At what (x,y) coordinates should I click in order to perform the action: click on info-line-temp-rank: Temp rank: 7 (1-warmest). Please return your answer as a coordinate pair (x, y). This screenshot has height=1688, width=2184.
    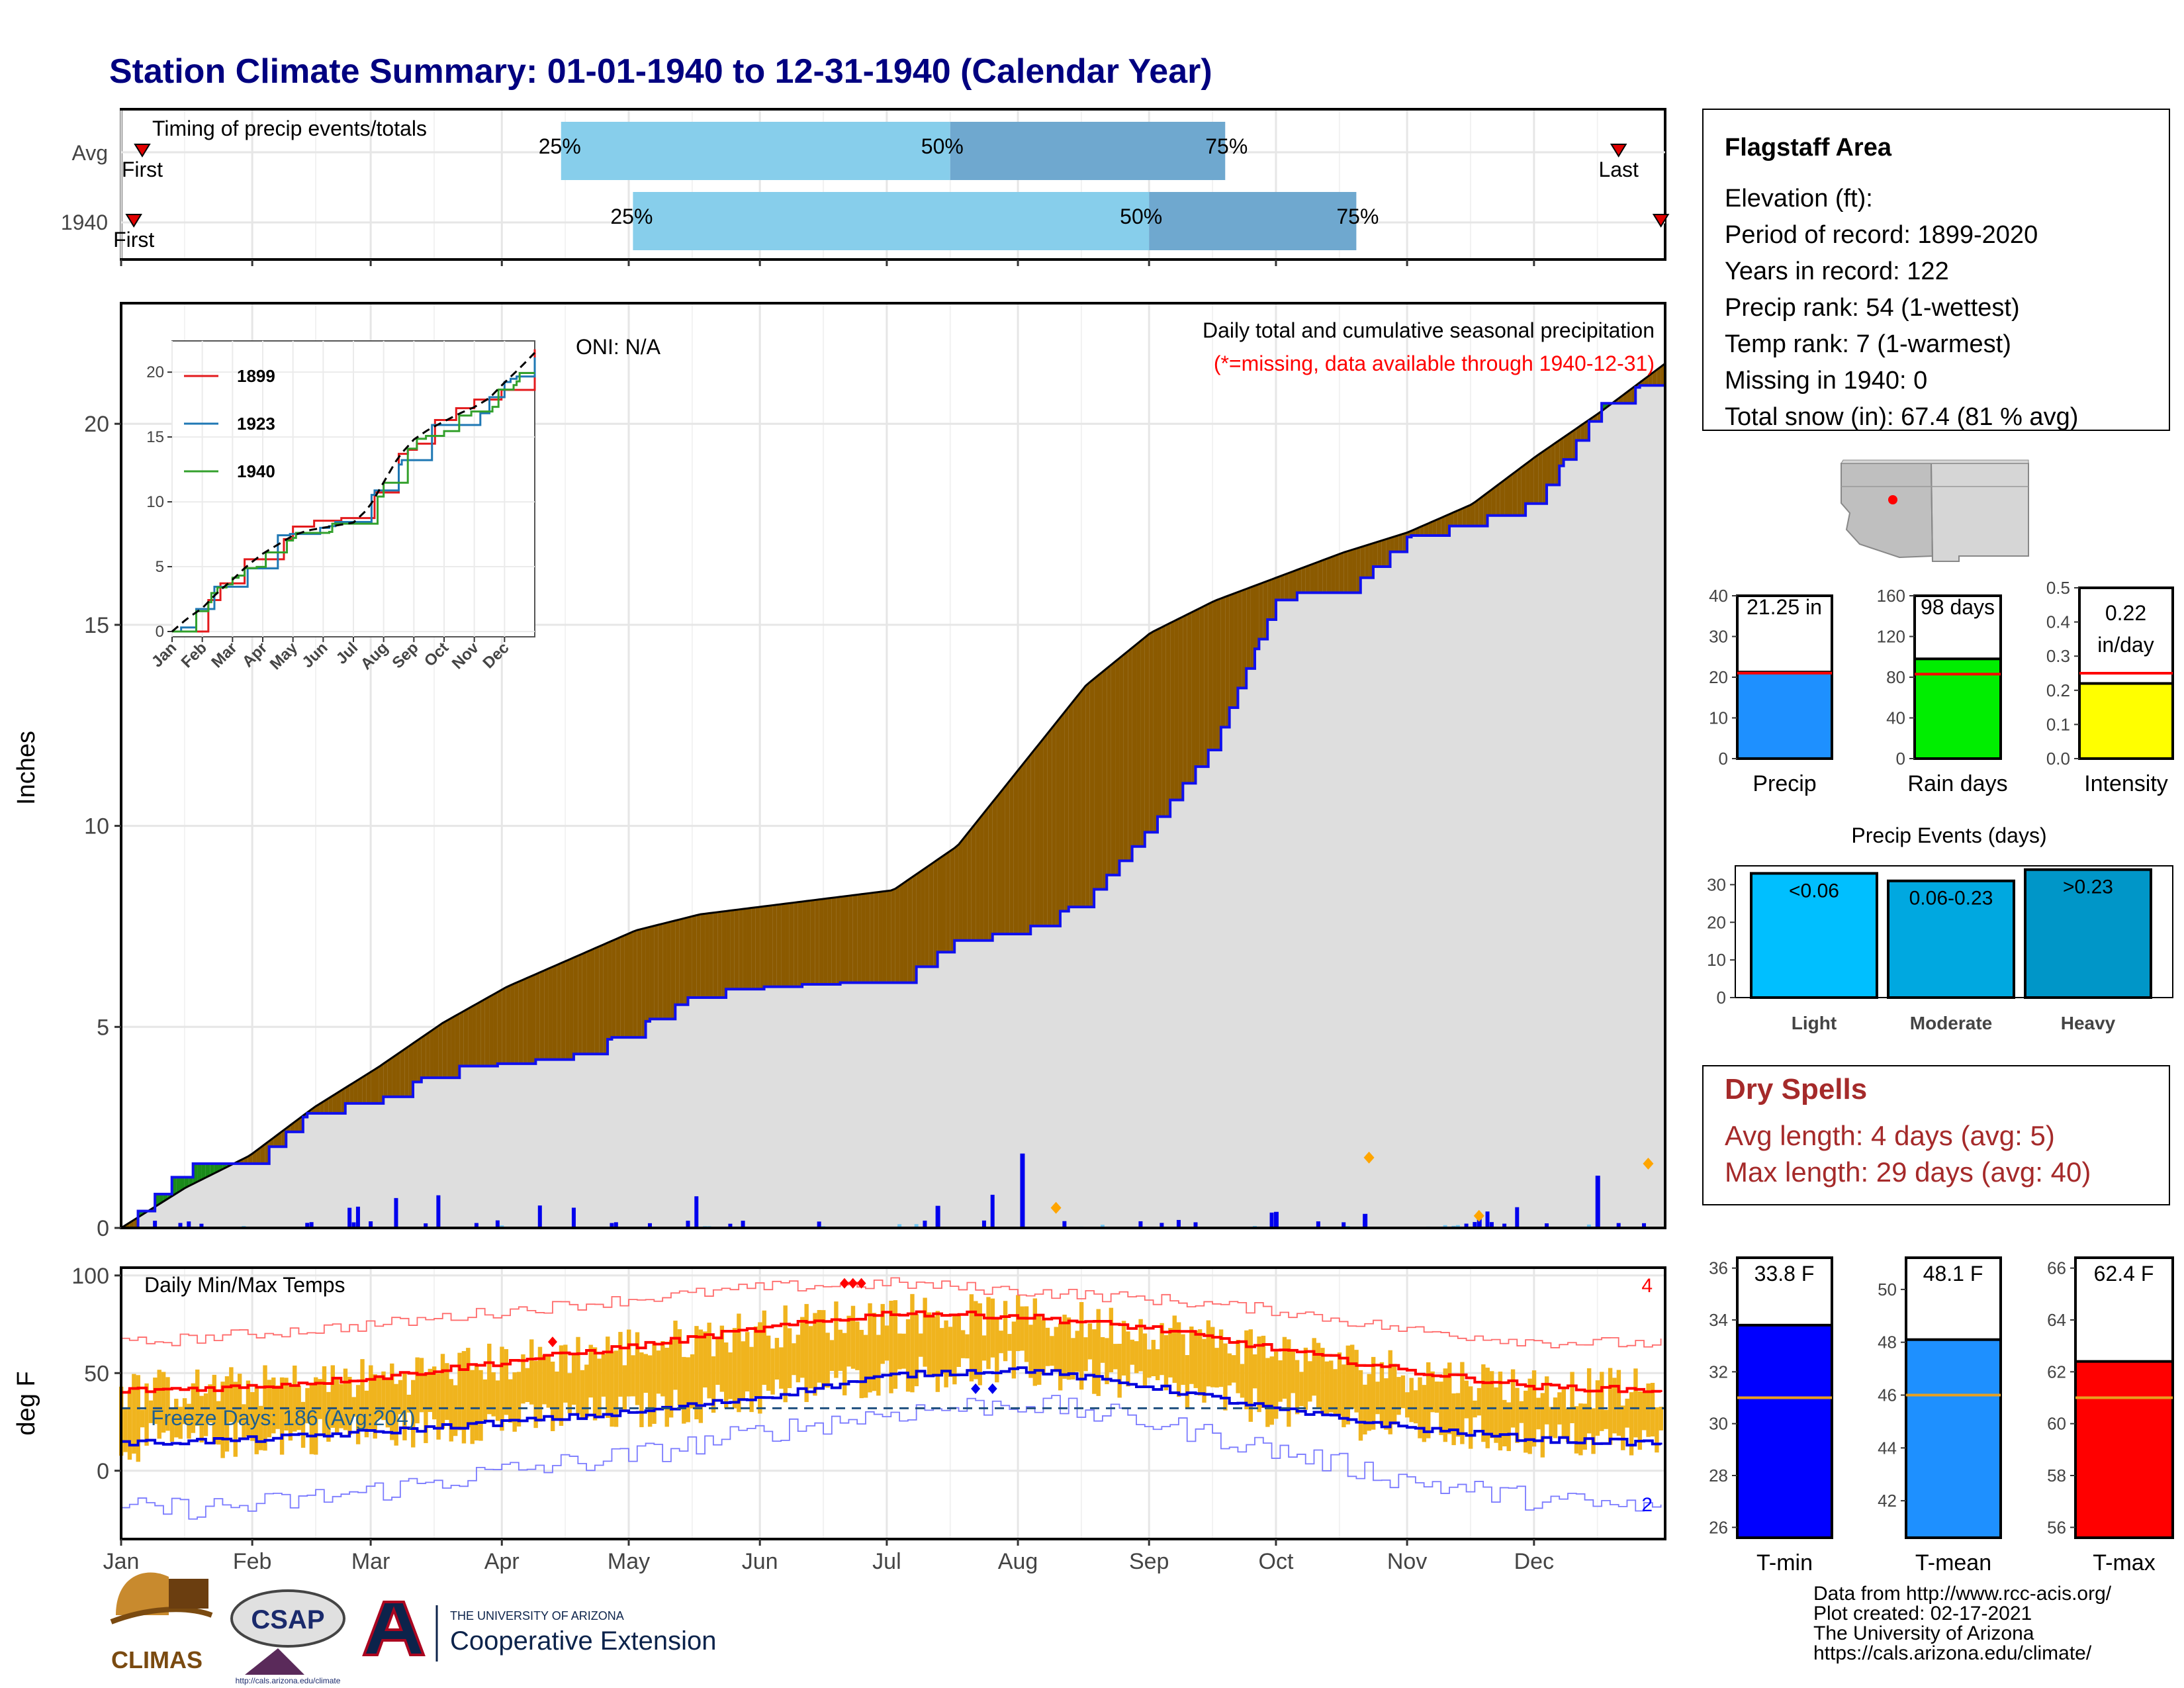
    Looking at the image, I should click on (1868, 344).